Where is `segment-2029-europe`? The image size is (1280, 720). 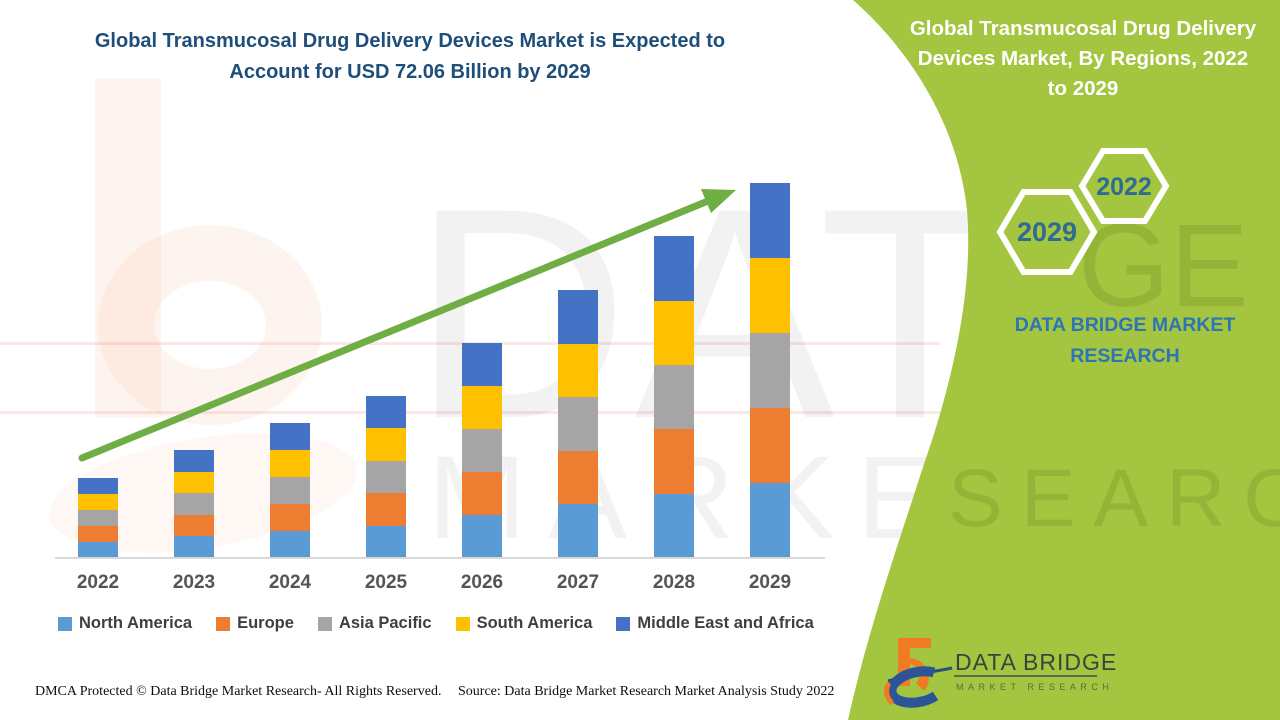 segment-2029-europe is located at coordinates (770, 445).